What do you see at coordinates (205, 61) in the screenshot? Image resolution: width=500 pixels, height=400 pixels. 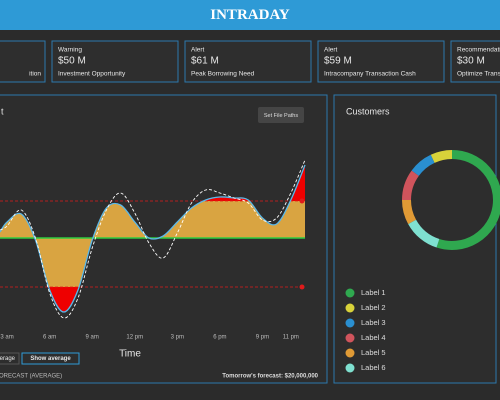 I see `card-value: $61 M` at bounding box center [205, 61].